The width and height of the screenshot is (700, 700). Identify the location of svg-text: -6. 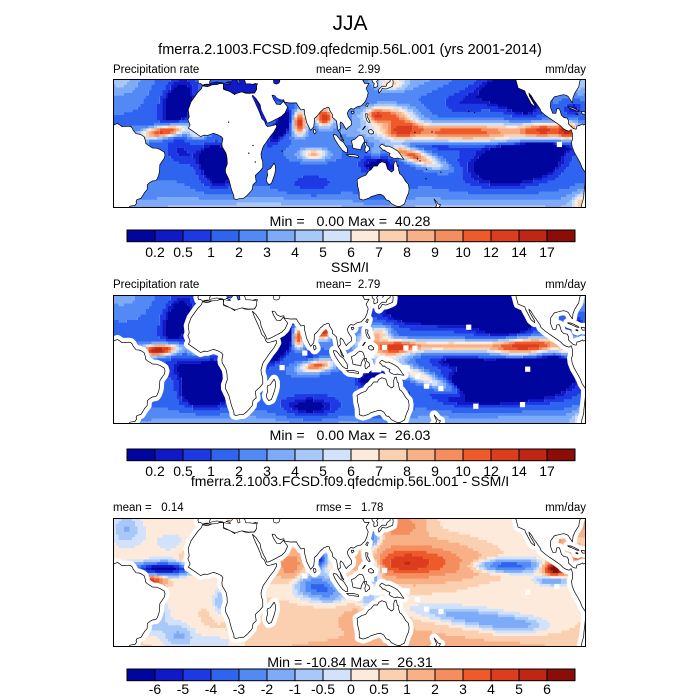
(154, 689).